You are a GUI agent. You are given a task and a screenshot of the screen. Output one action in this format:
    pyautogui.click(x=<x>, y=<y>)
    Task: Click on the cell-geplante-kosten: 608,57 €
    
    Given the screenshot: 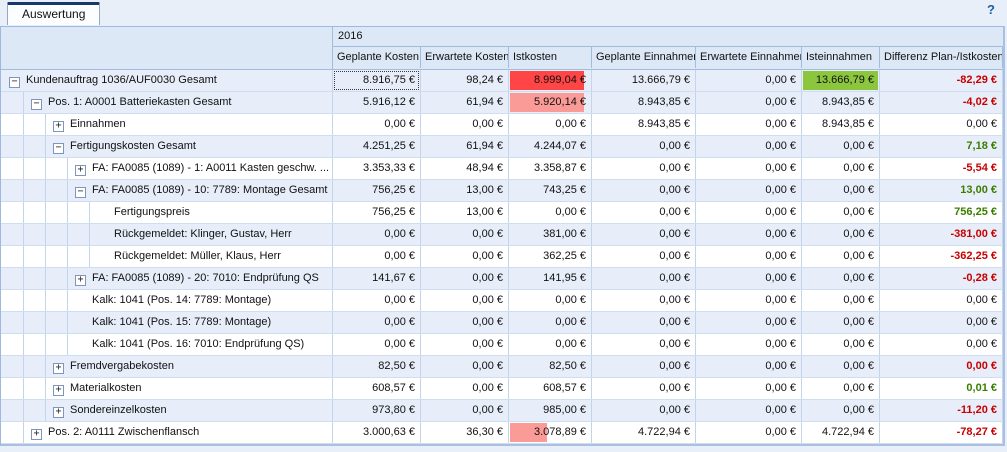 What is the action you would take?
    pyautogui.click(x=377, y=388)
    